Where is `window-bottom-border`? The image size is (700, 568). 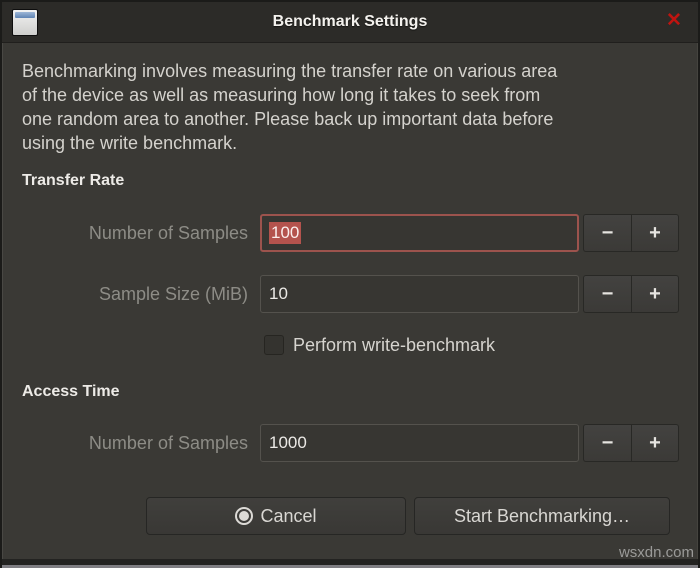
window-bottom-border is located at coordinates (350, 566).